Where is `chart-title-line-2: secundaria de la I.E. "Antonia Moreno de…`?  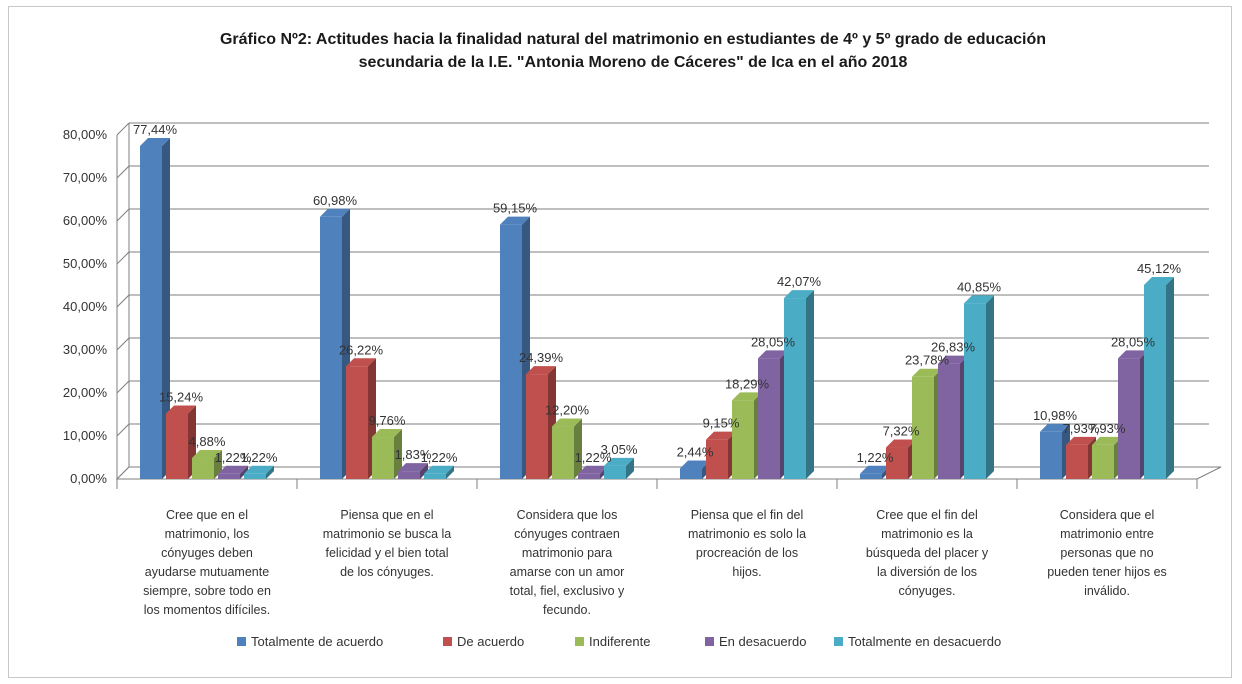 chart-title-line-2: secundaria de la I.E. "Antonia Moreno de… is located at coordinates (633, 62).